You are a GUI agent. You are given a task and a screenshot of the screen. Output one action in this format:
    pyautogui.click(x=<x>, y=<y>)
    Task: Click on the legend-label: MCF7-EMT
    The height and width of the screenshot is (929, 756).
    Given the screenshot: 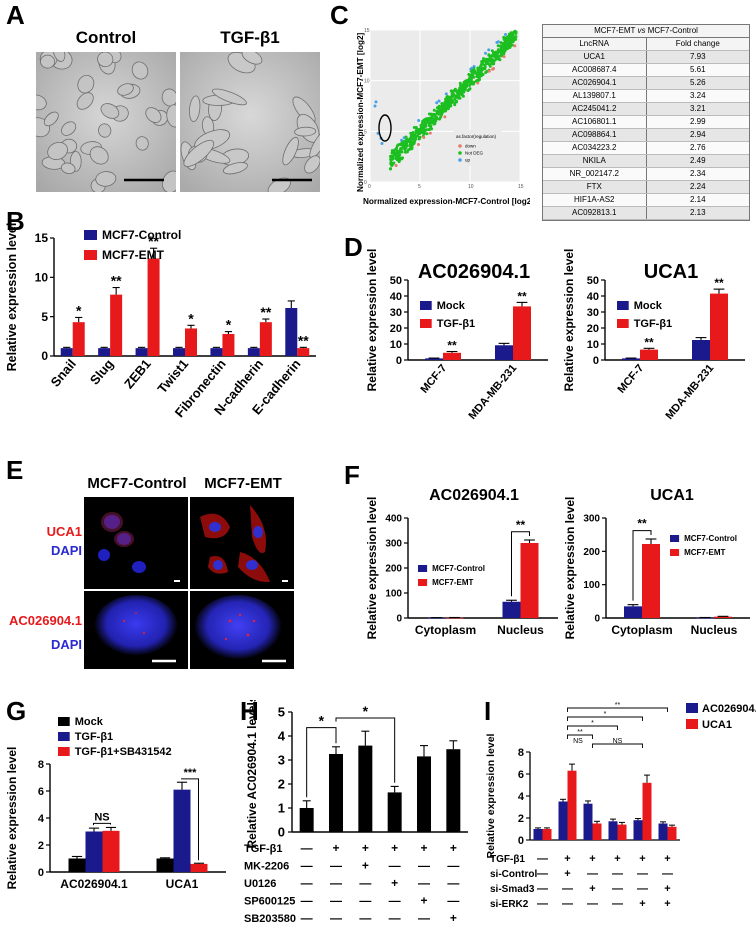 What is the action you would take?
    pyautogui.click(x=704, y=552)
    